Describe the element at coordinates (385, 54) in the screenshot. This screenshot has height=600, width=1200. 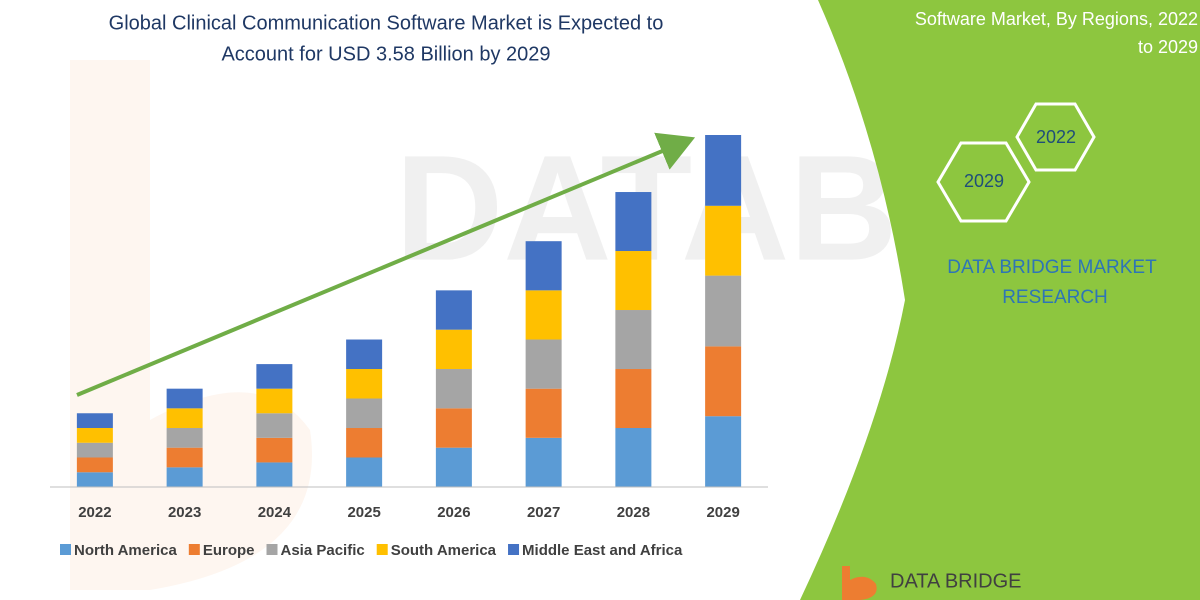
I see `title: Account for USD 3.58 Billion by 2029` at that location.